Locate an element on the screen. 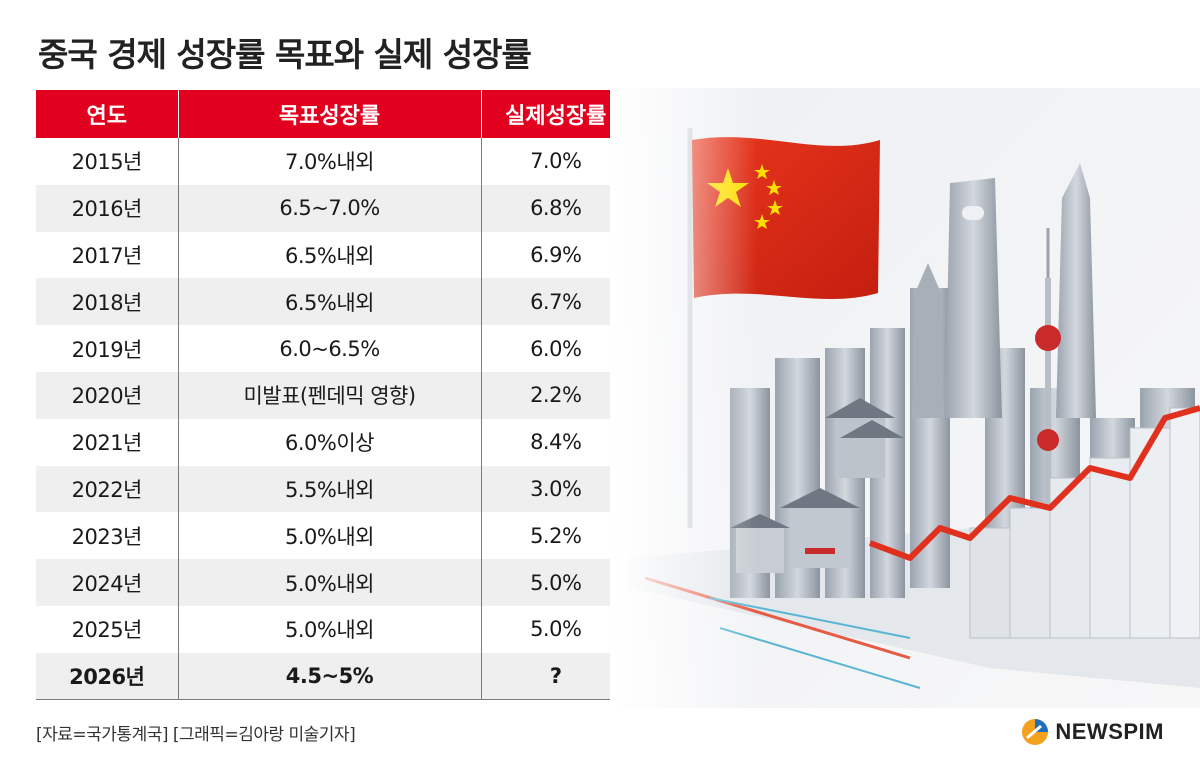 Image resolution: width=1200 pixels, height=780 pixels. table-row: 2025년 5.0%내외 5.0% is located at coordinates (333, 629).